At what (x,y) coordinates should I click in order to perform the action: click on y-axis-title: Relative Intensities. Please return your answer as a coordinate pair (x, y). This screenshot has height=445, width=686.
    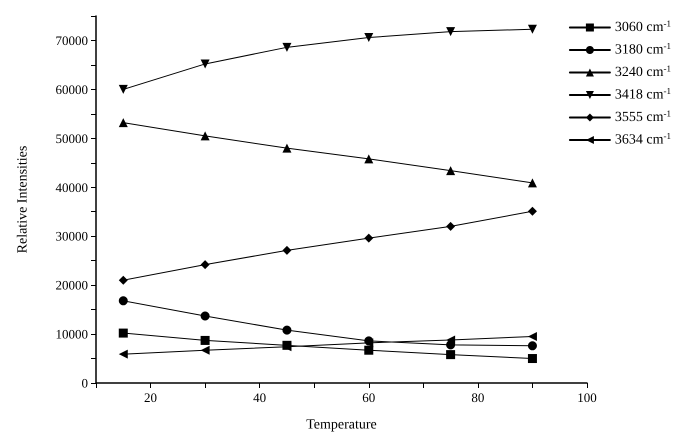
    Looking at the image, I should click on (23, 200).